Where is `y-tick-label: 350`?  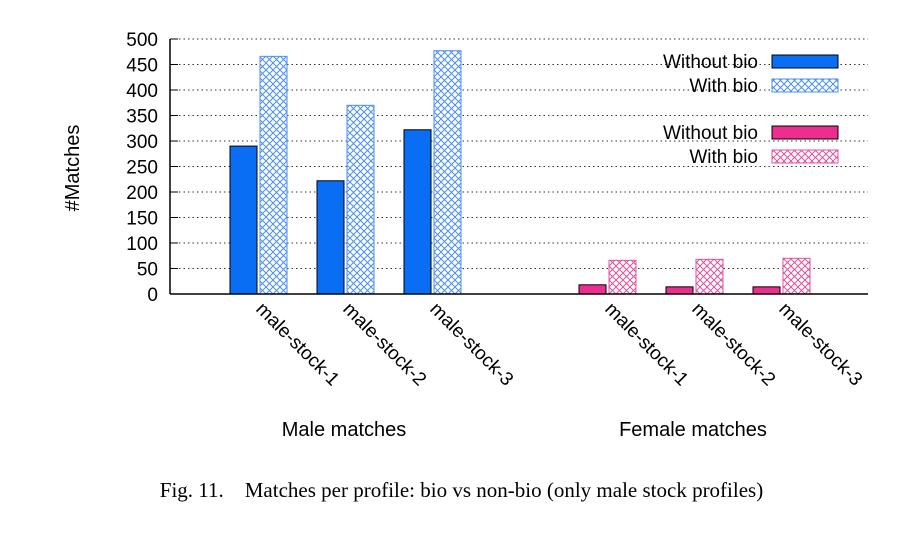 y-tick-label: 350 is located at coordinates (142, 117).